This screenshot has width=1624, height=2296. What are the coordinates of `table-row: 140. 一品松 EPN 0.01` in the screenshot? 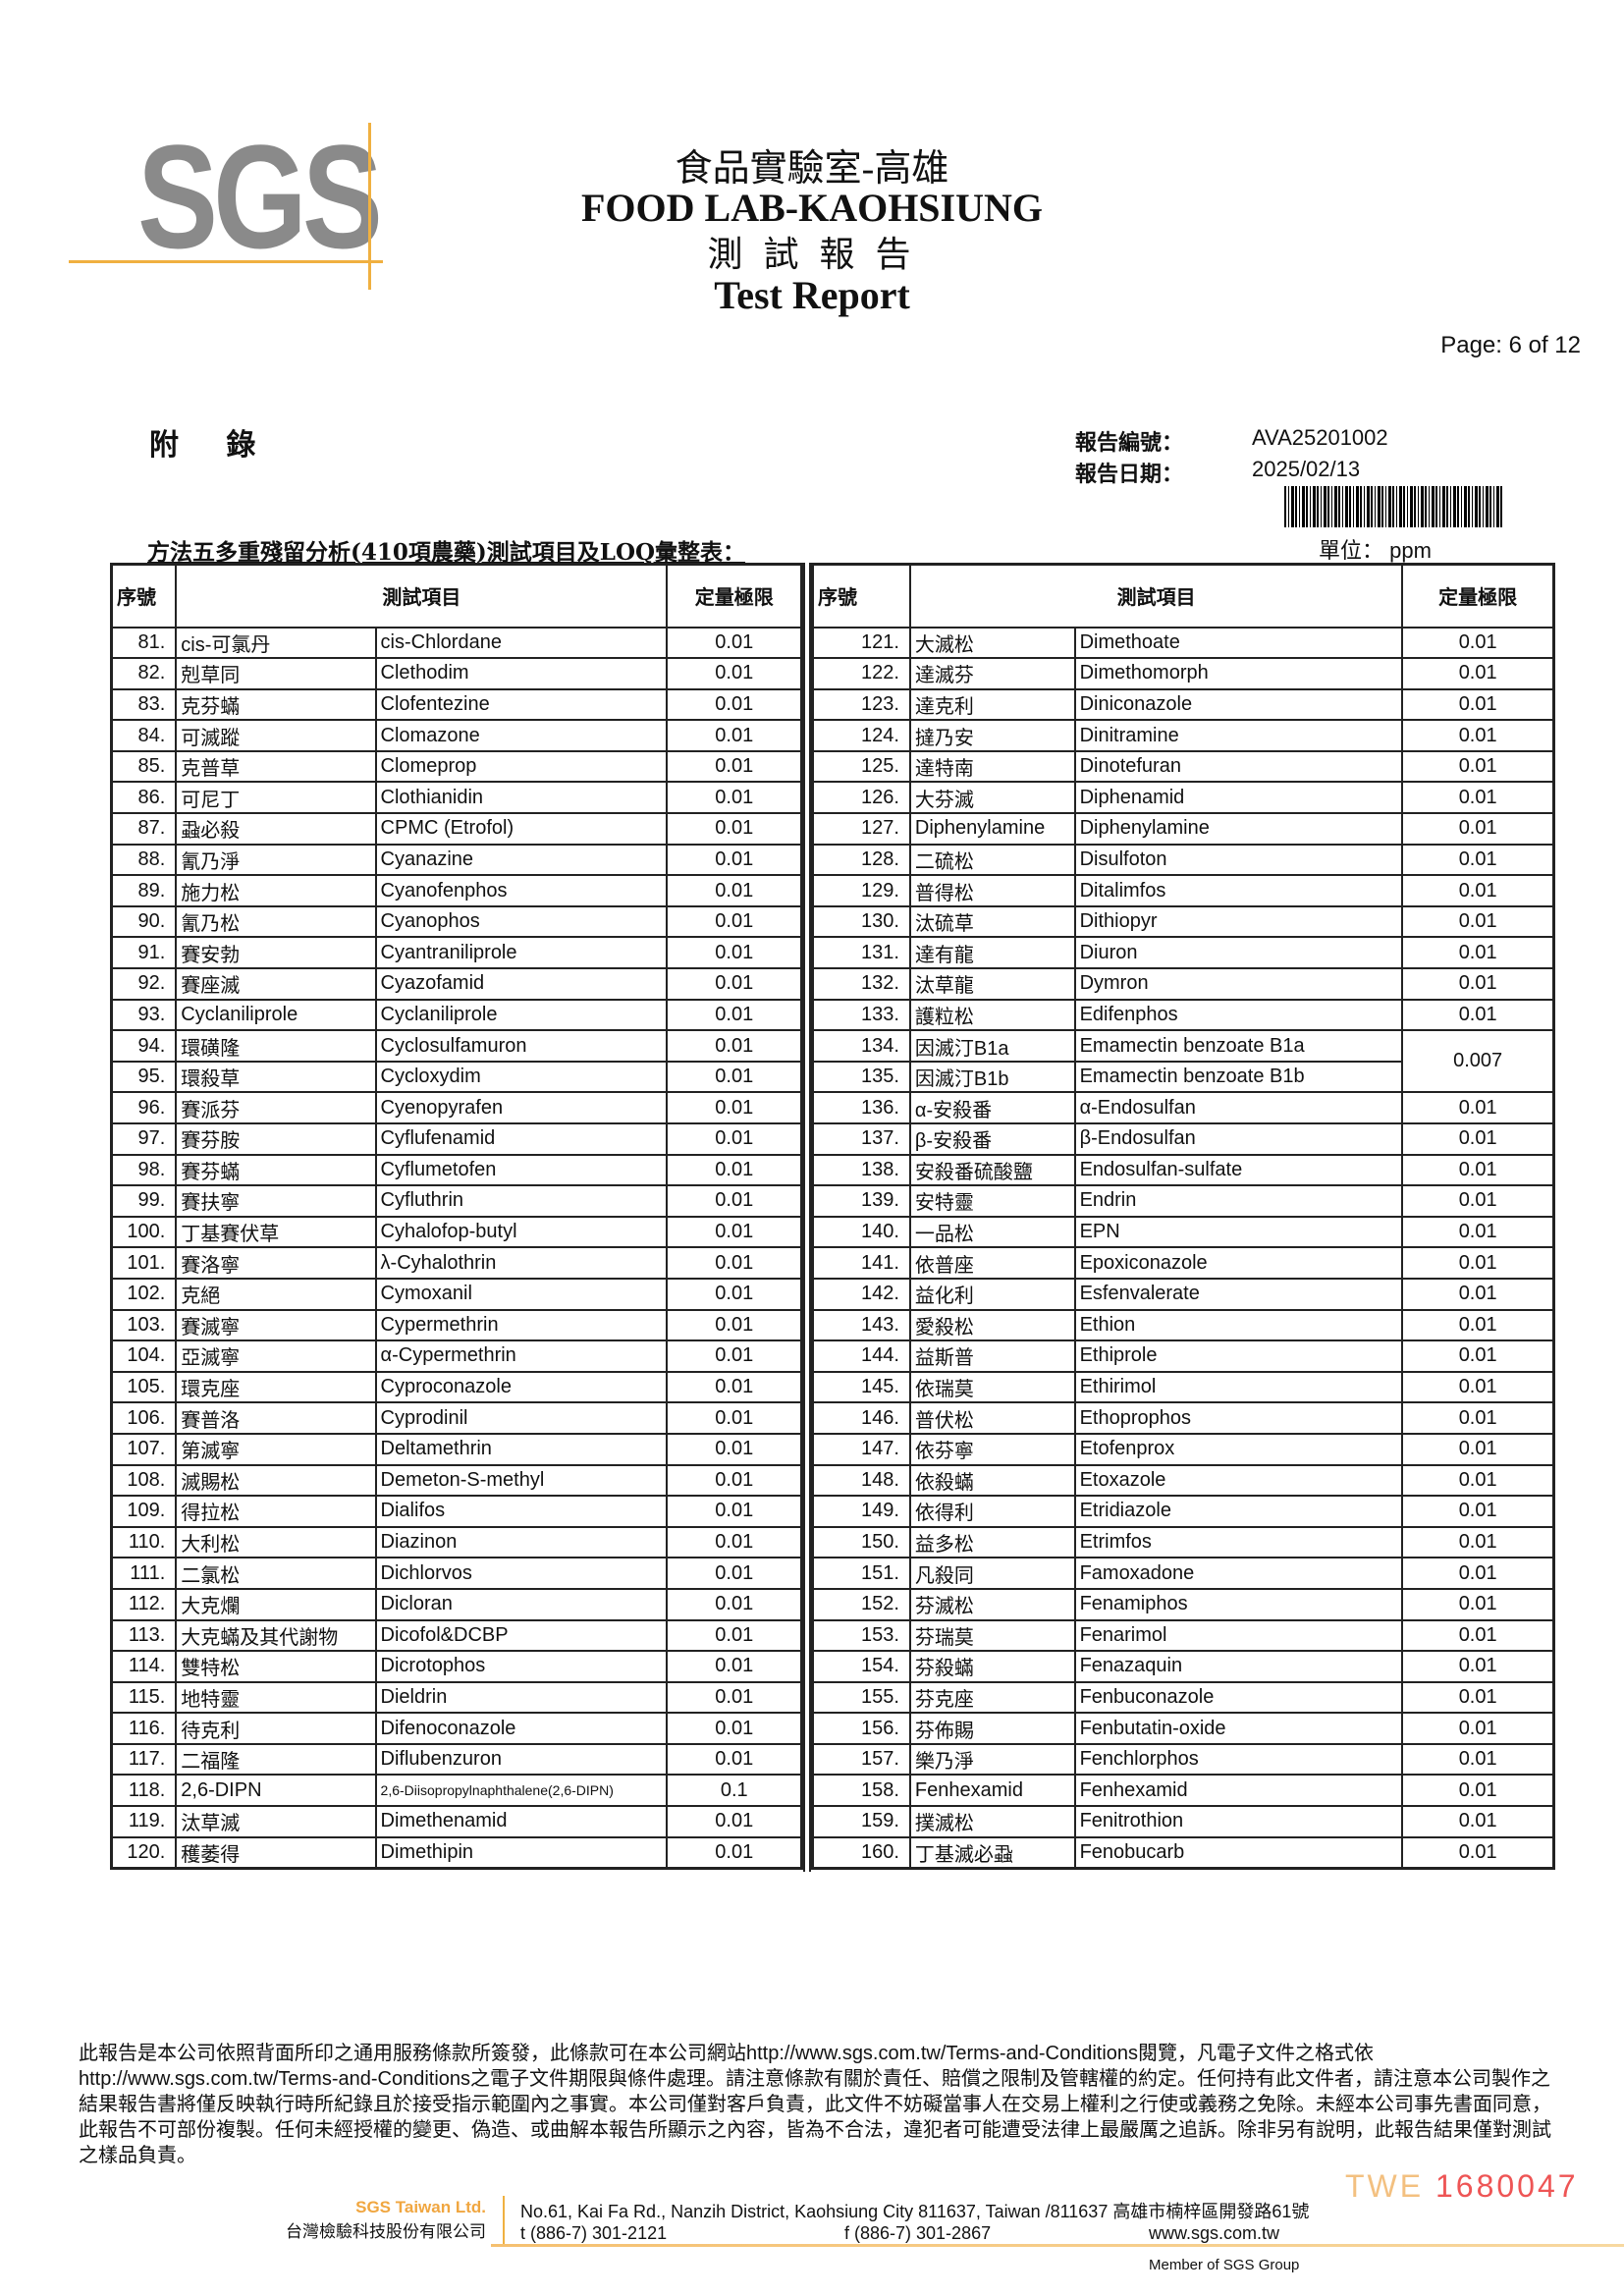 It's located at (1183, 1232).